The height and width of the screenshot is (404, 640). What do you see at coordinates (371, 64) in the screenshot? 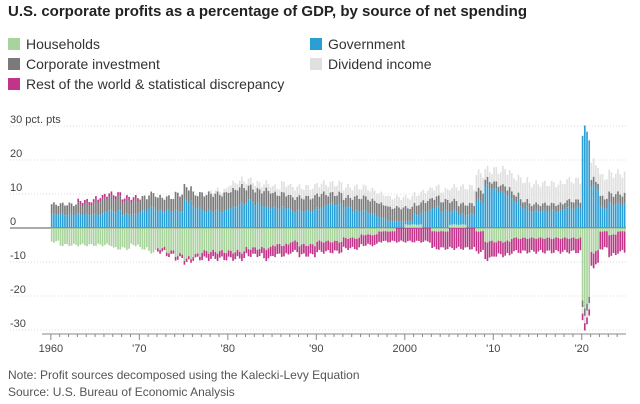
I see `legend-item-dividend-income: Dividend income` at bounding box center [371, 64].